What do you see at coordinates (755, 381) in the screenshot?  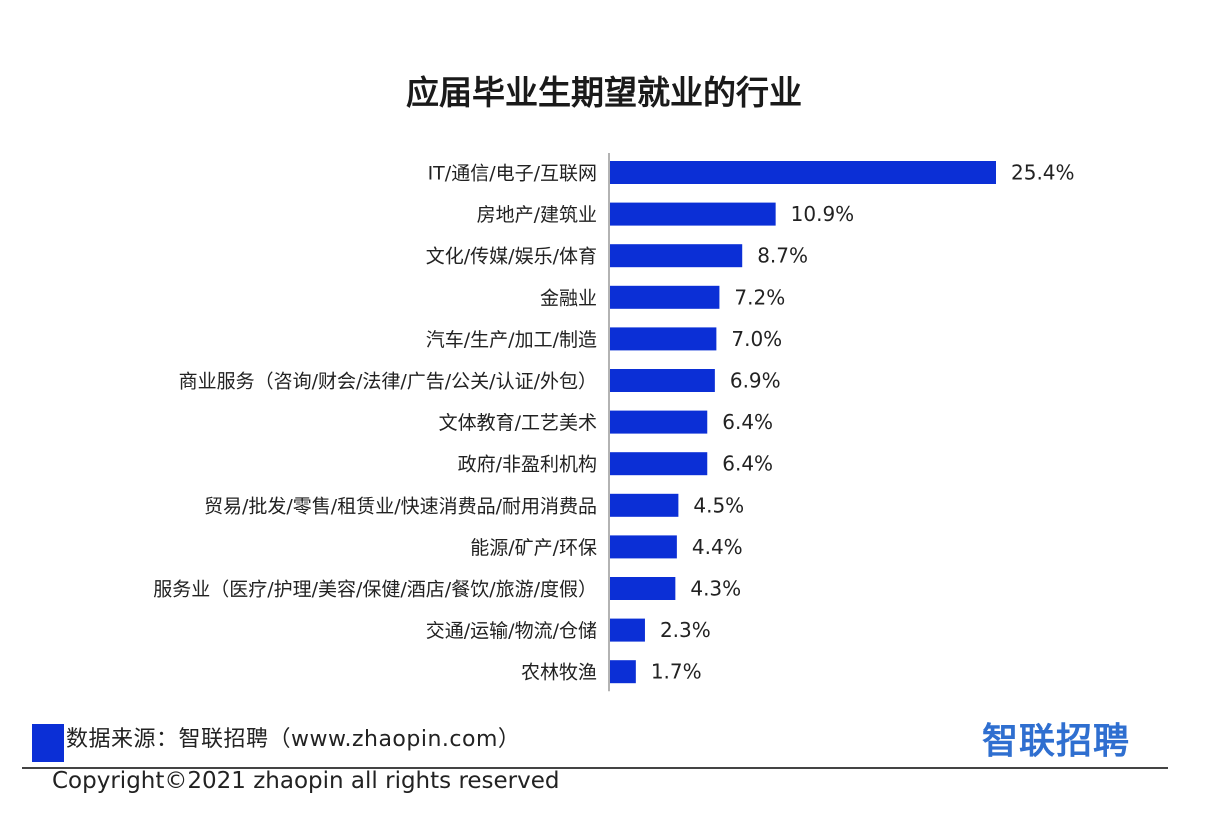 I see `value-label: 6.9%` at bounding box center [755, 381].